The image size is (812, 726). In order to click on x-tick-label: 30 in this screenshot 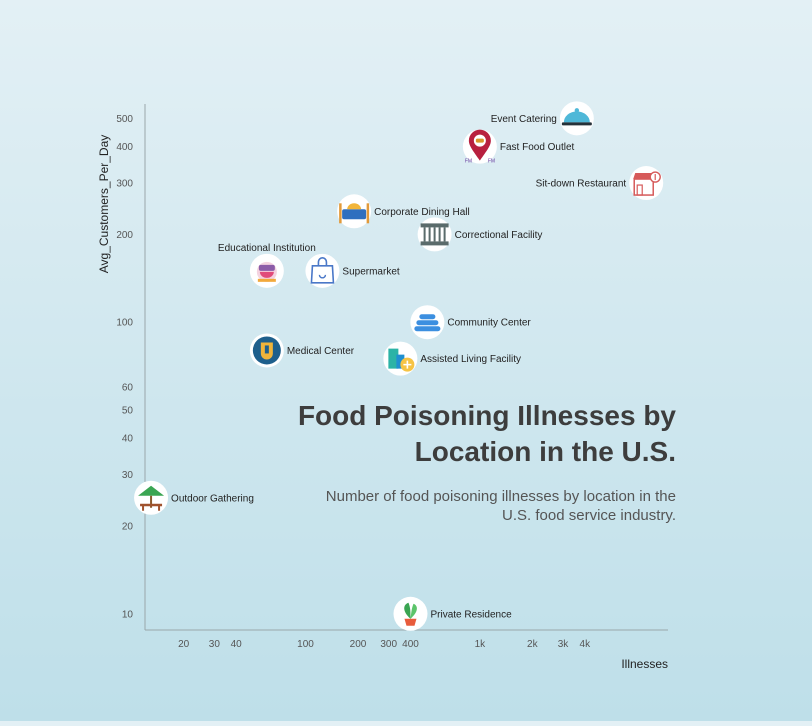, I will do `click(215, 644)`.